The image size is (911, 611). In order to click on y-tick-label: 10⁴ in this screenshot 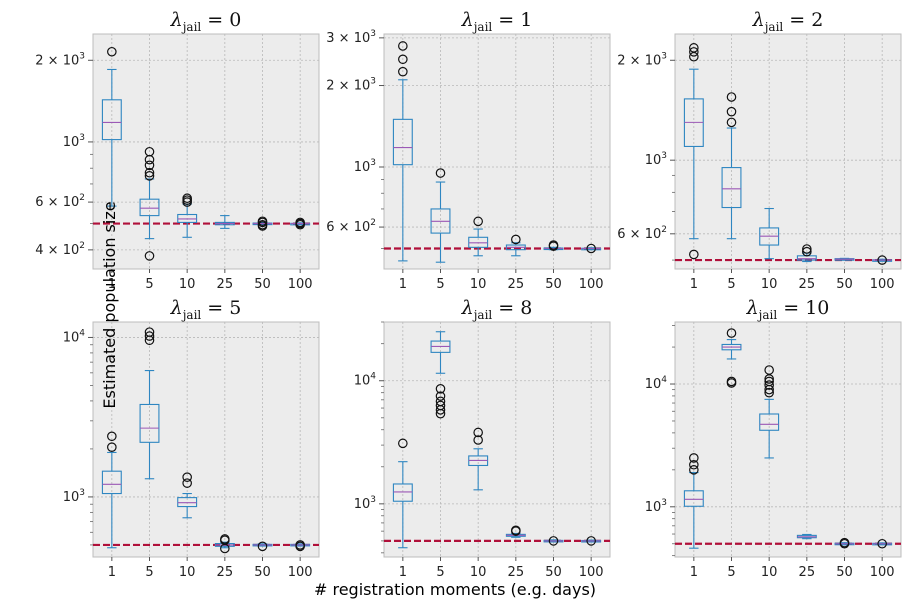, I will do `click(656, 383)`.